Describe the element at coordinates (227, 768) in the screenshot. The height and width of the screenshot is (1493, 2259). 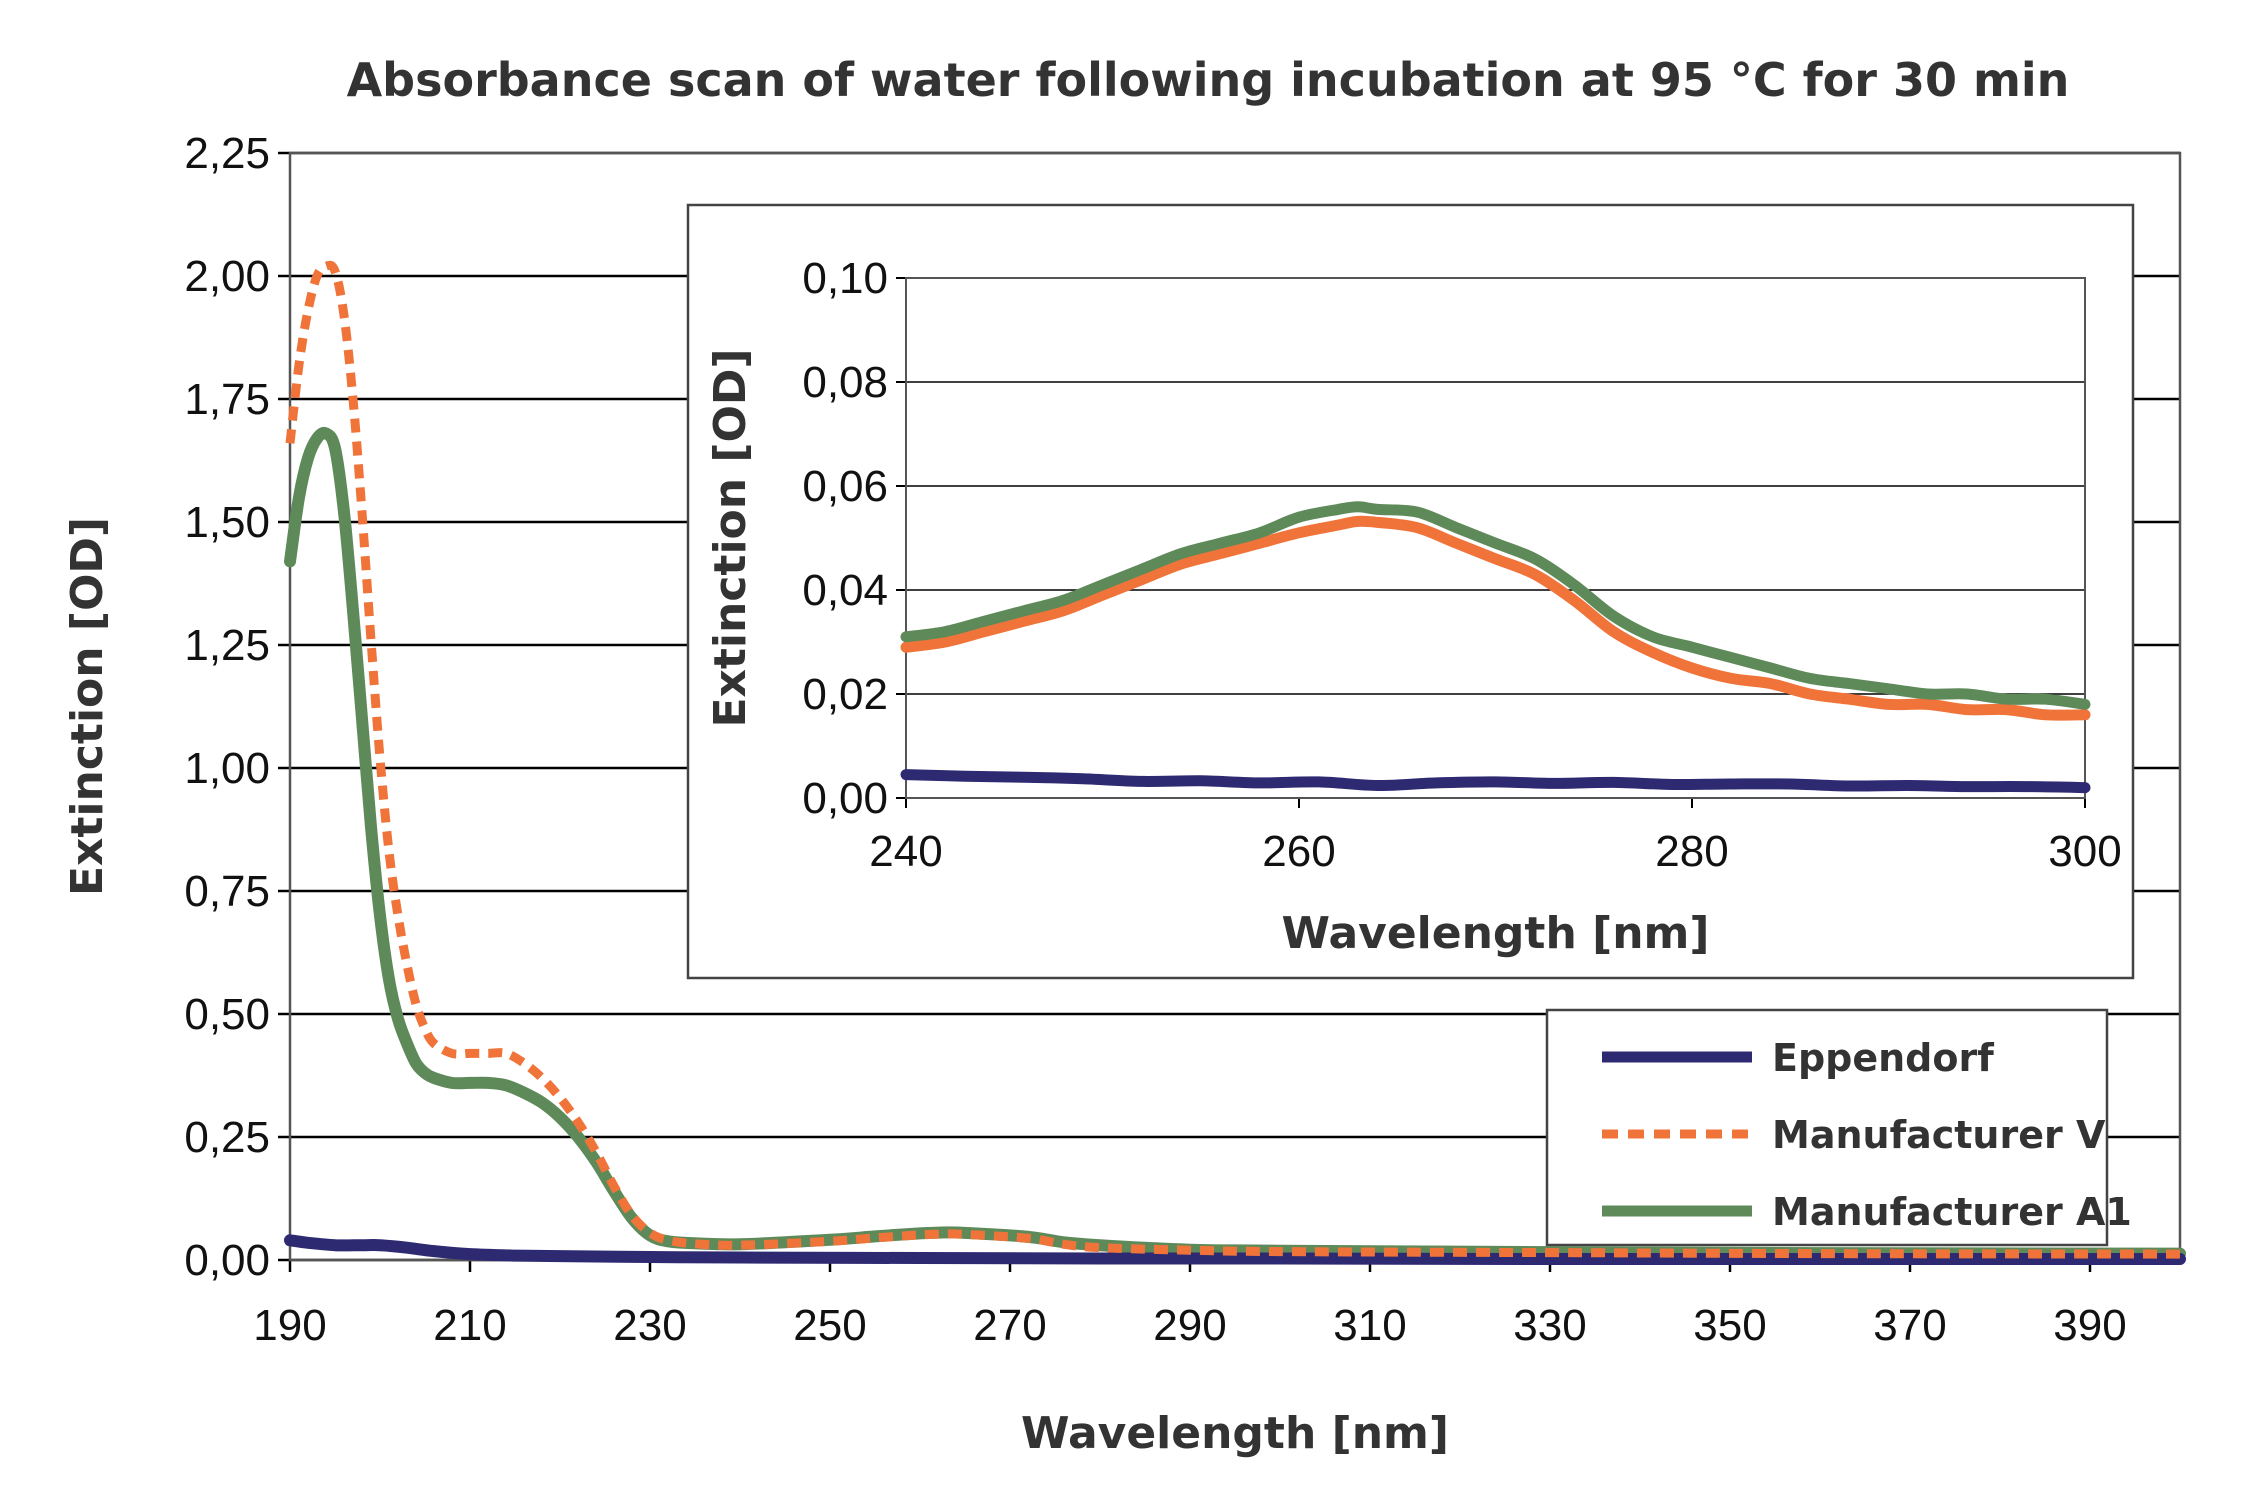
I see `y-tick-label: 1,00` at that location.